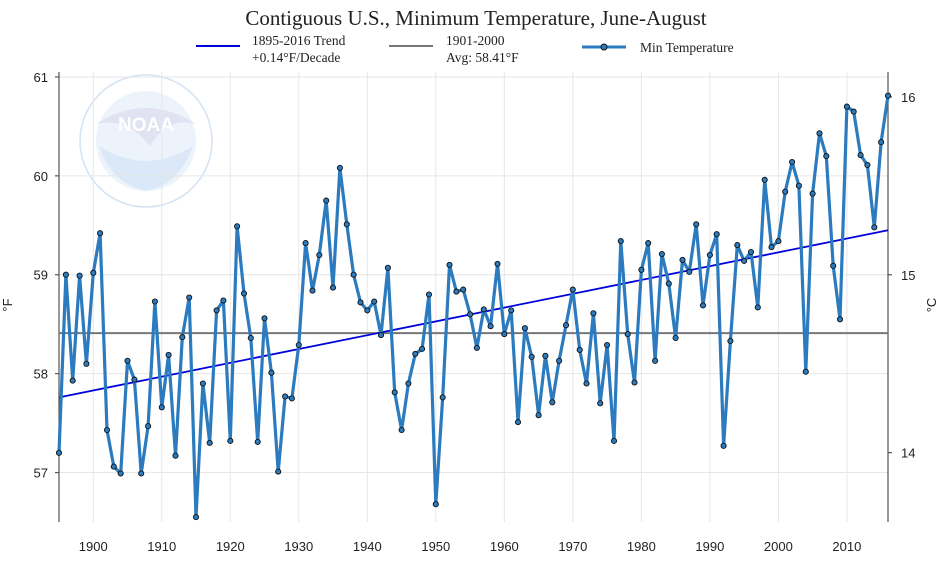  Describe the element at coordinates (604, 47) in the screenshot. I see `legend-series-marker` at that location.